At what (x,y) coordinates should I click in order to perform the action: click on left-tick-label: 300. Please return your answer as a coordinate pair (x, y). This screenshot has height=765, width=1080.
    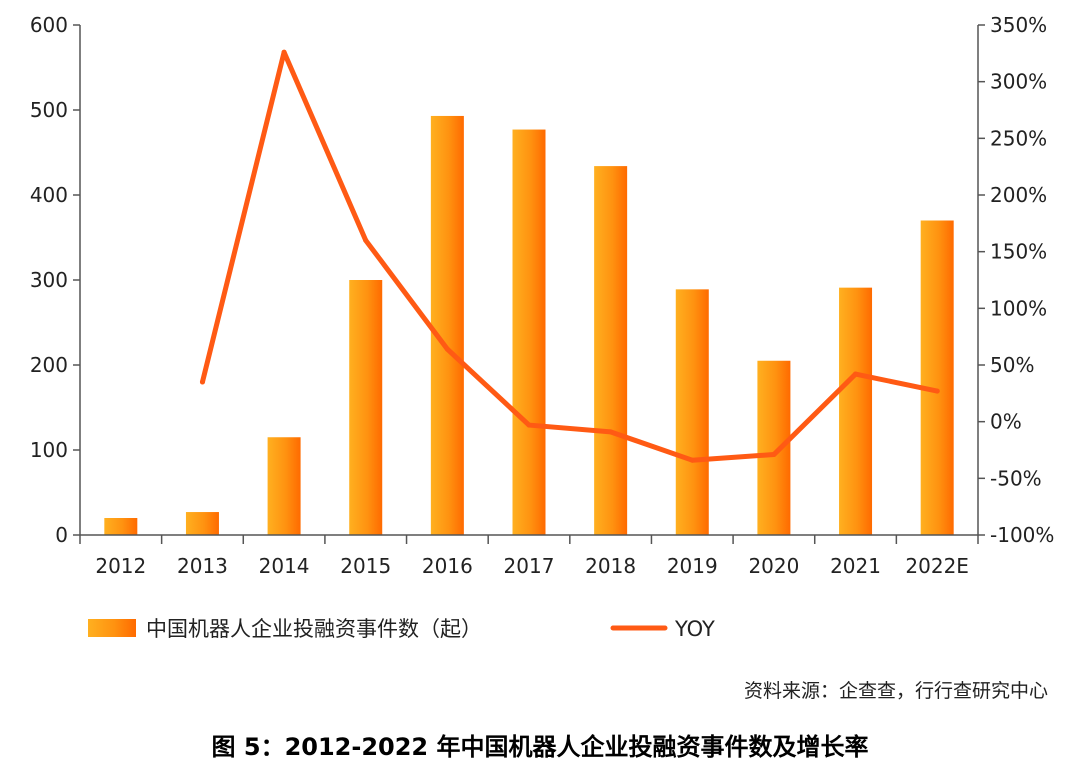
    Looking at the image, I should click on (49, 280).